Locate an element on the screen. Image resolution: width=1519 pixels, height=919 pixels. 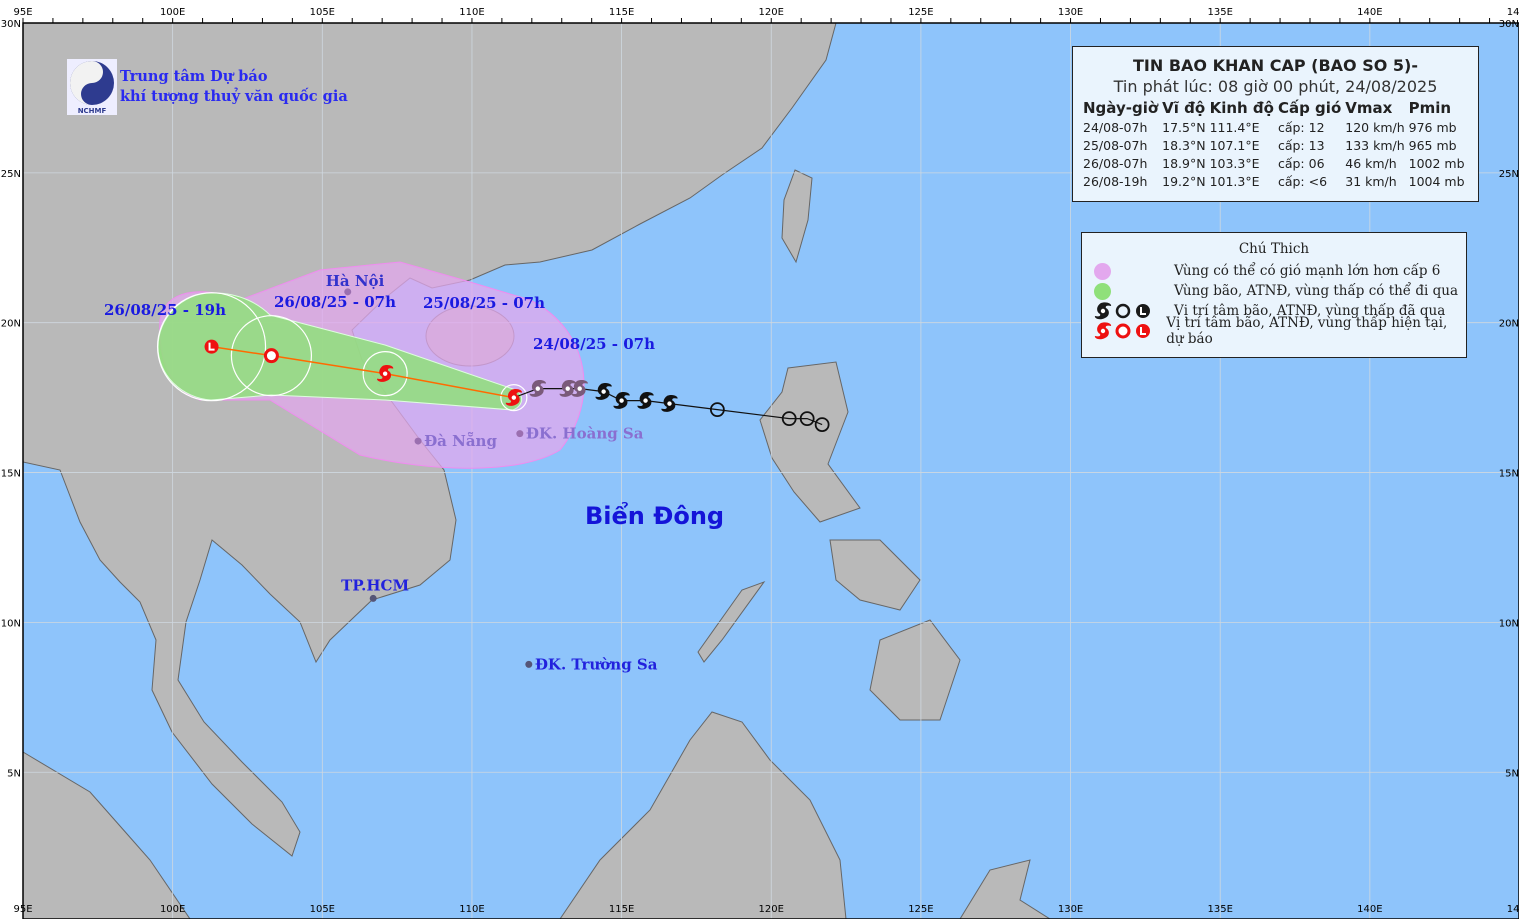
column-header: Vmax is located at coordinates (1369, 108).